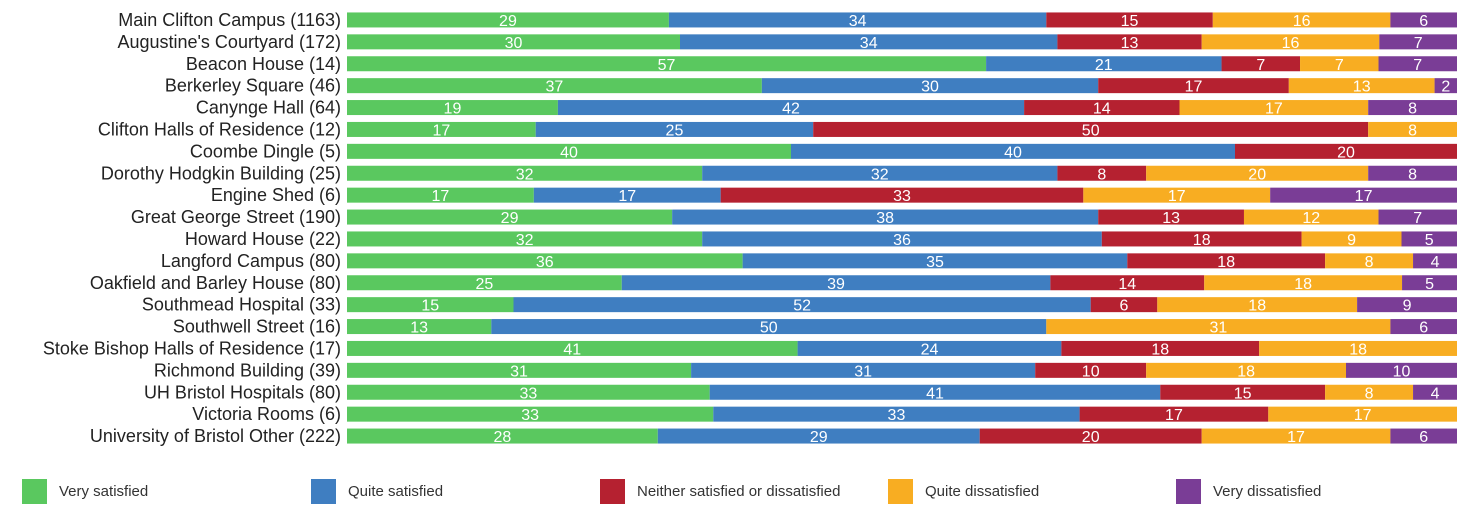 Image resolution: width=1468 pixels, height=505 pixels. I want to click on data-label-very-satisfied-oakfield-and-barley-house-80: 25, so click(484, 284).